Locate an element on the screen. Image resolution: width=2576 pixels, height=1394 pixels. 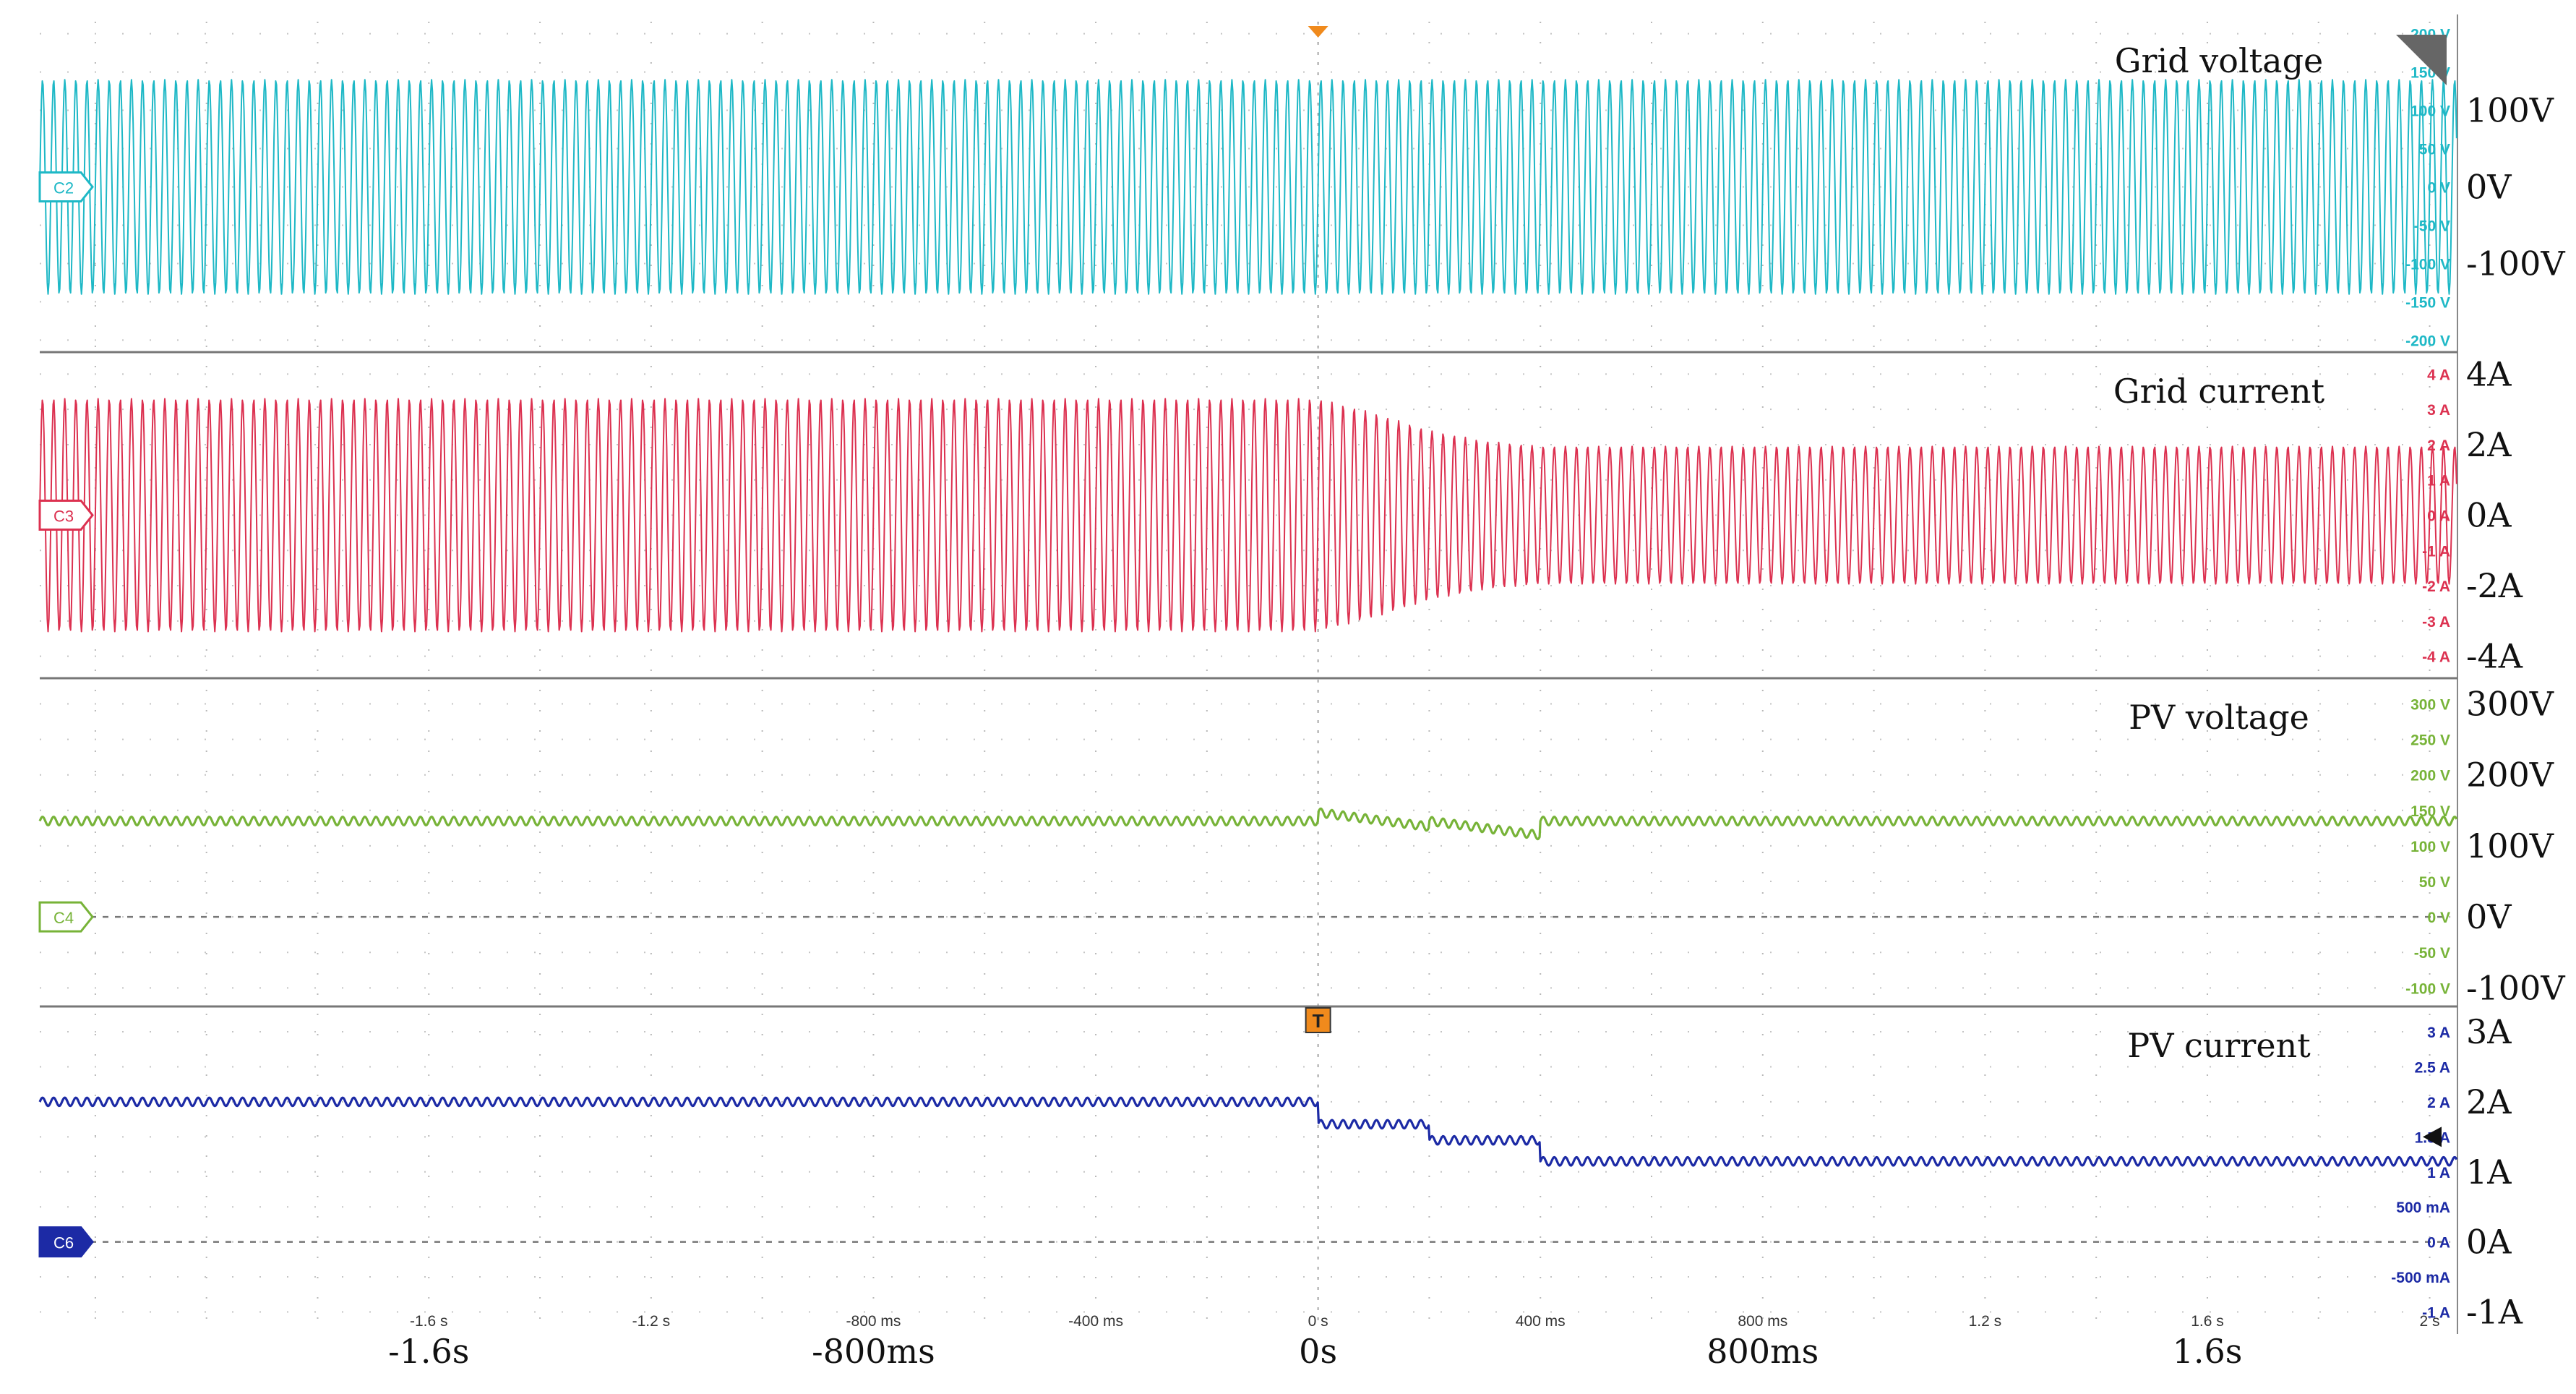
scope-scale-label: 200 V is located at coordinates (2430, 776).